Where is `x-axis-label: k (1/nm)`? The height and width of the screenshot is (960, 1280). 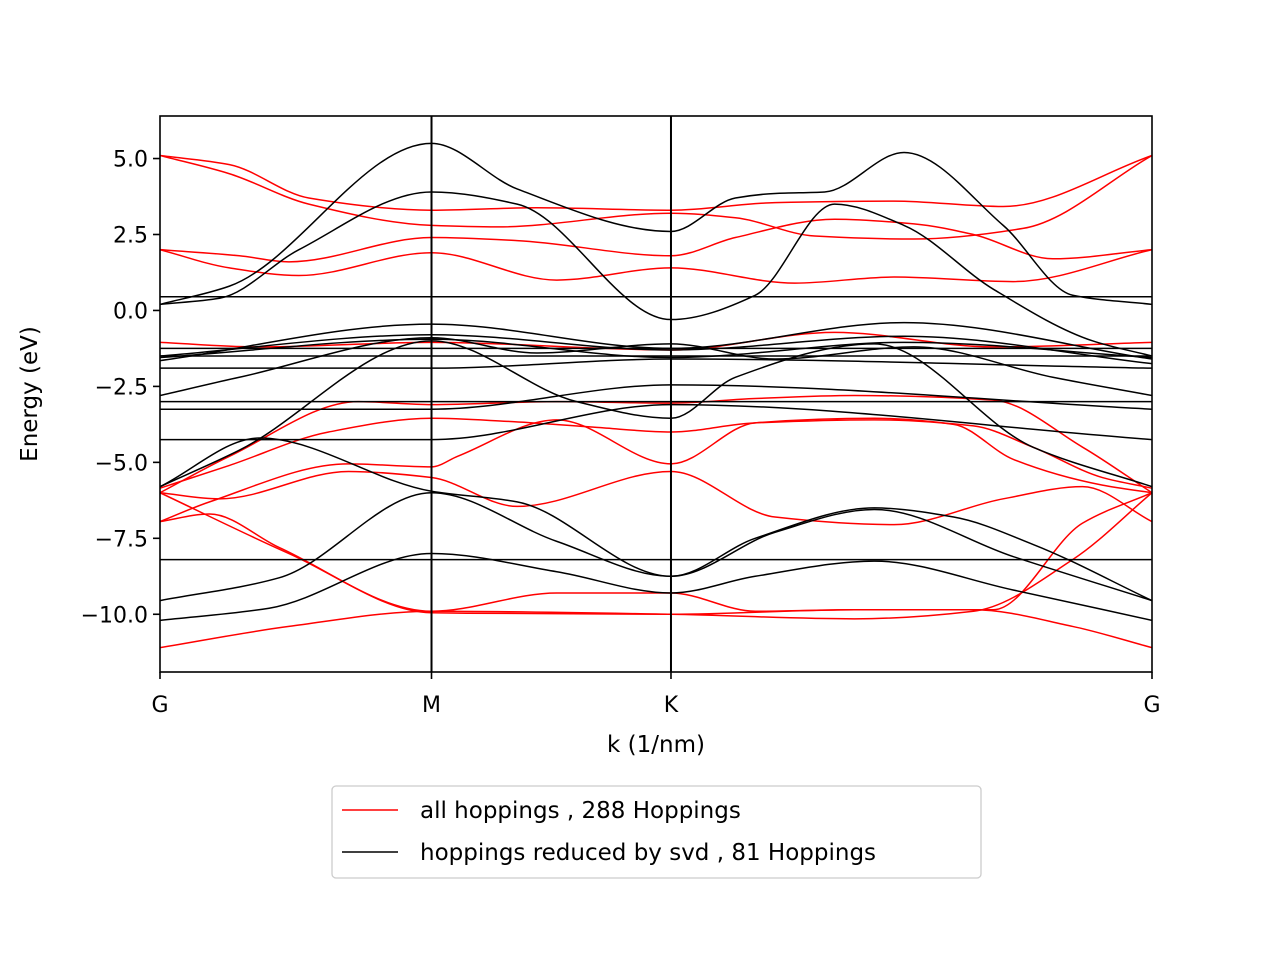
x-axis-label: k (1/nm) is located at coordinates (656, 745).